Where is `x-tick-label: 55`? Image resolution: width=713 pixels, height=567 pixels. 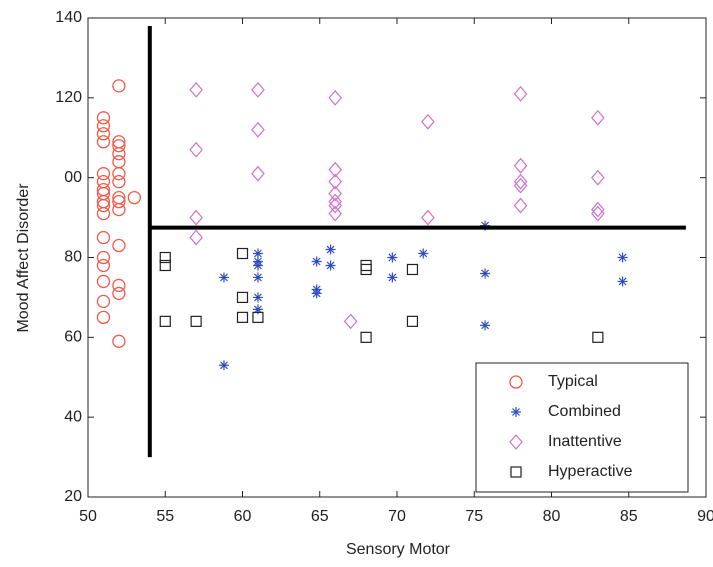
x-tick-label: 55 is located at coordinates (165, 516).